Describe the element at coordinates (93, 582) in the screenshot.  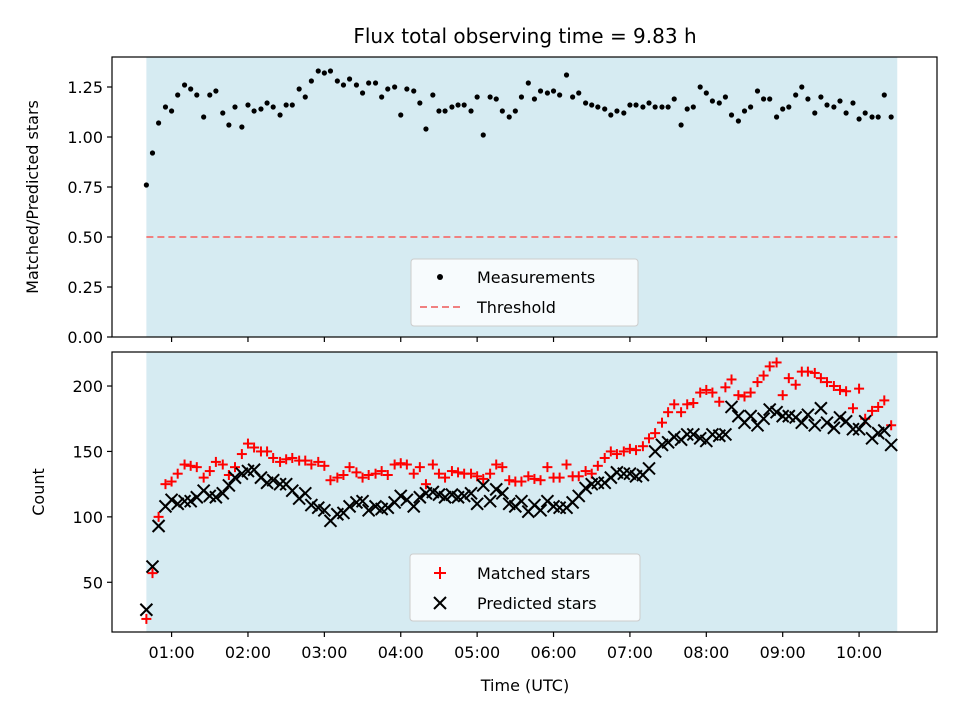
I see `count-y-tick-label: 50` at that location.